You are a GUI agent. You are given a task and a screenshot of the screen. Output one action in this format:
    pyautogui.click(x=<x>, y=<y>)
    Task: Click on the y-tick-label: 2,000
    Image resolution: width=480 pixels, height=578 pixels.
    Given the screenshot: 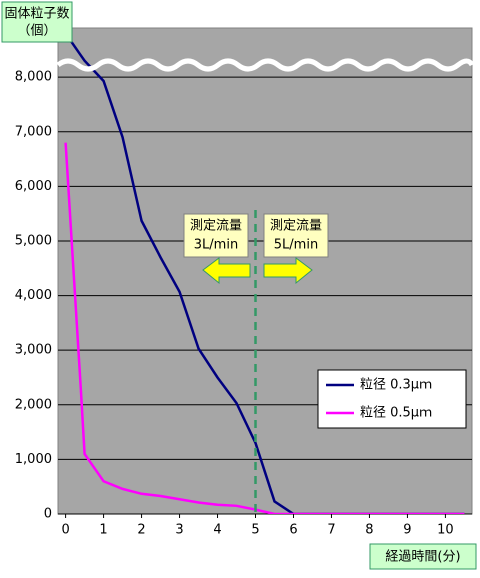 What is the action you would take?
    pyautogui.click(x=33, y=404)
    